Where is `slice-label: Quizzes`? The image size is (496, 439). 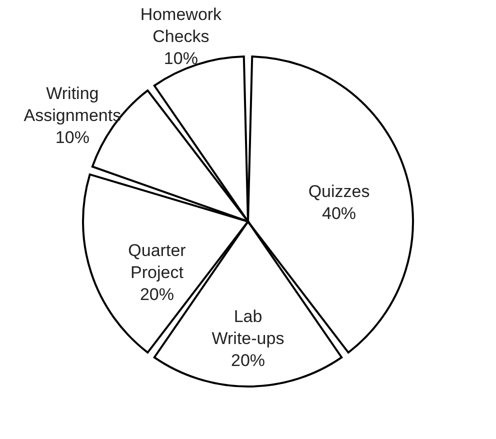 slice-label: Quizzes is located at coordinates (339, 191).